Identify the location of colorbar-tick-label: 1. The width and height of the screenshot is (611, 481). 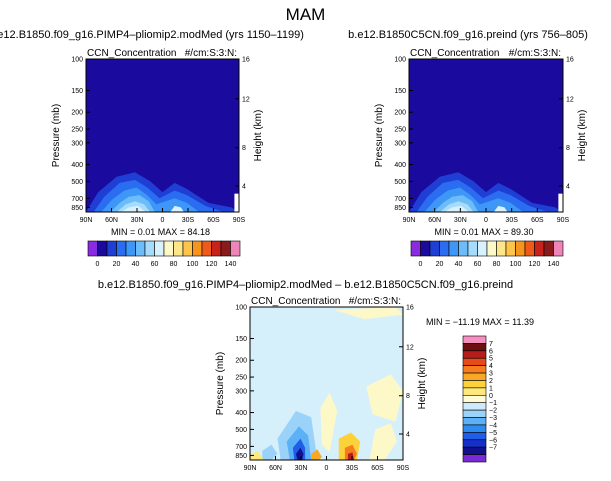
(491, 388).